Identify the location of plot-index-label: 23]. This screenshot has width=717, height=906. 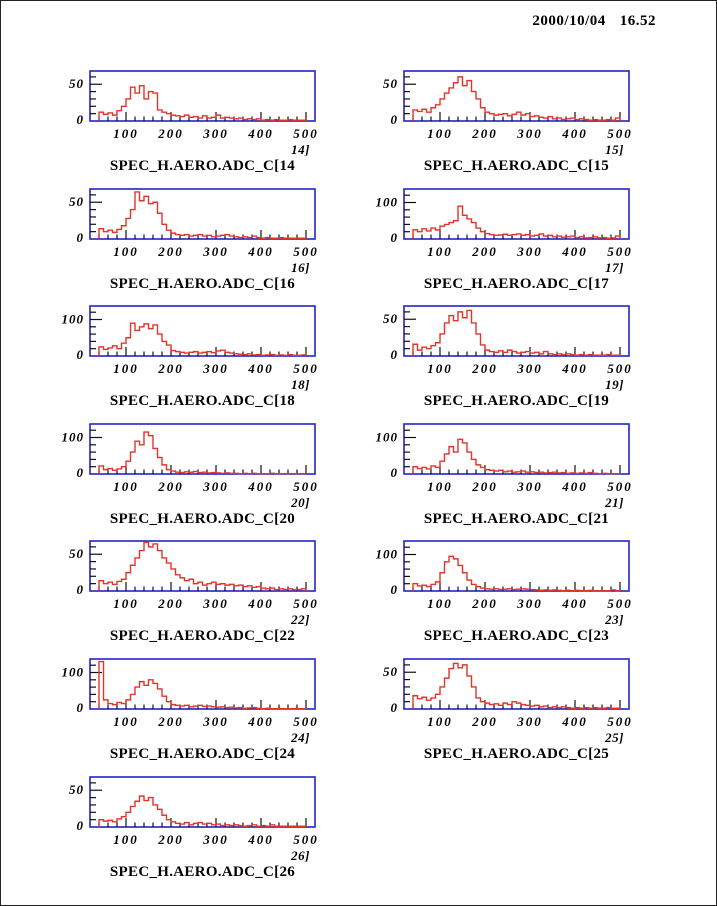
(614, 619).